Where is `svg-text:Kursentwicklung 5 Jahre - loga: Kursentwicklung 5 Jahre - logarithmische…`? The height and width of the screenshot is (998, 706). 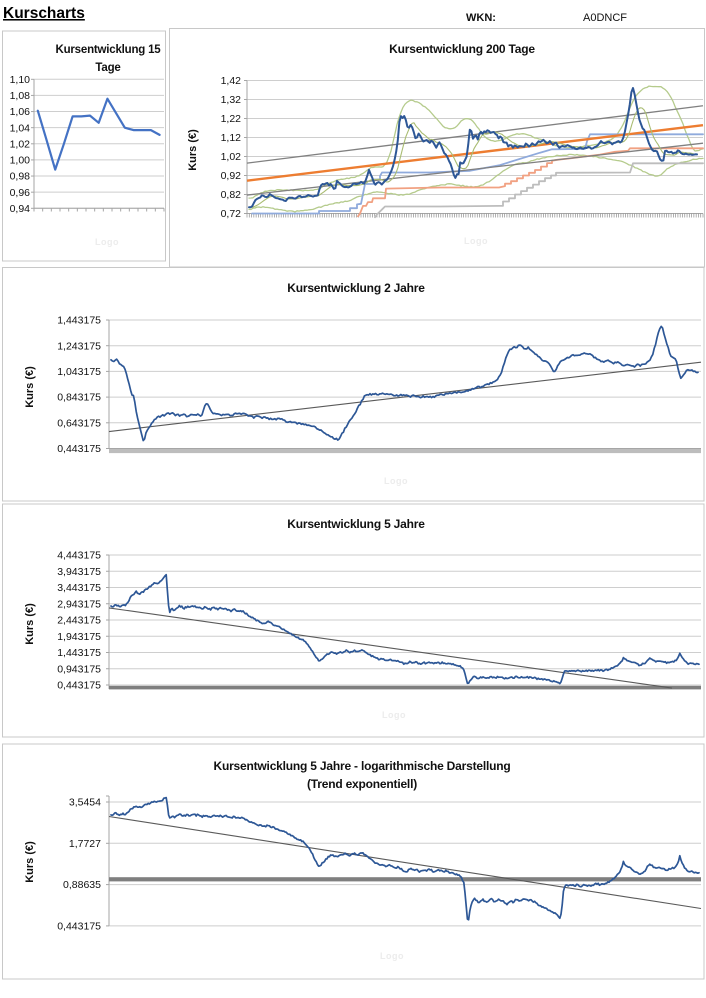 svg-text:Kursentwicklung 5 Jahre - loga: Kursentwicklung 5 Jahre - logarithmische… is located at coordinates (361, 766).